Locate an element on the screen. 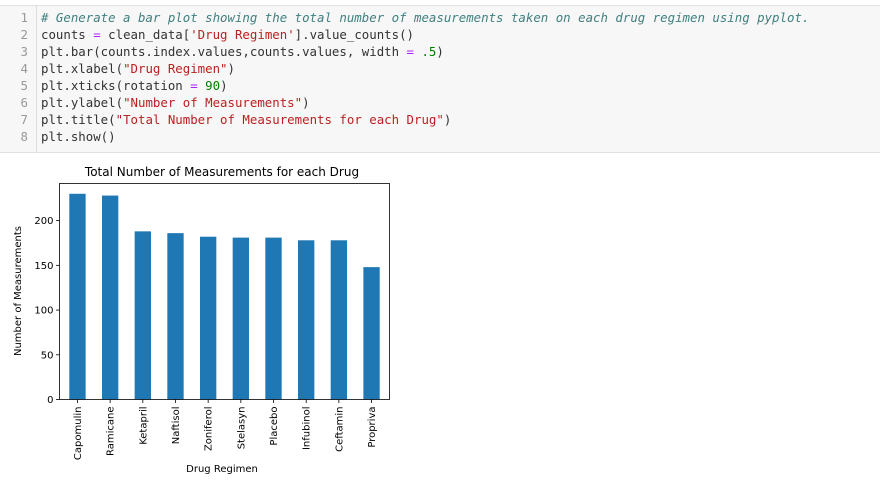  line-number: 7 is located at coordinates (24, 119).